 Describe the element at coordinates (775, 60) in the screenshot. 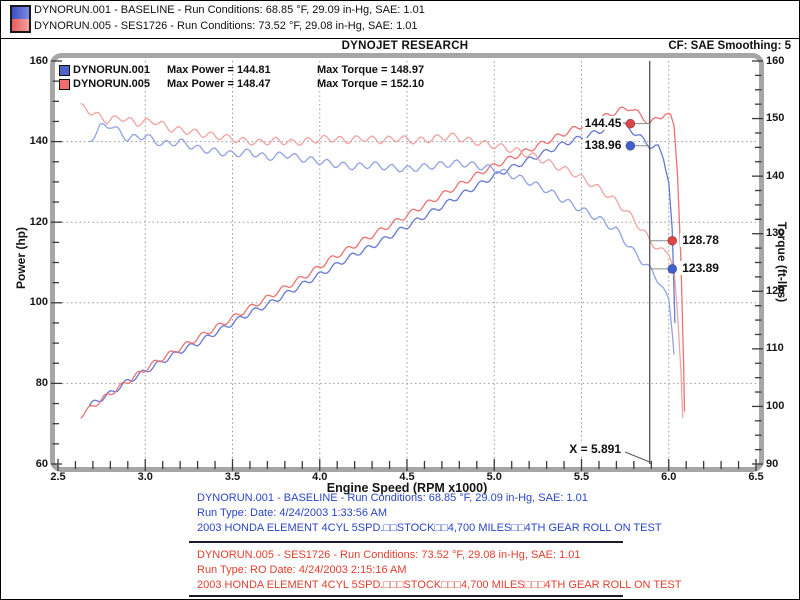

I see `y-right-tick-label: 160` at that location.